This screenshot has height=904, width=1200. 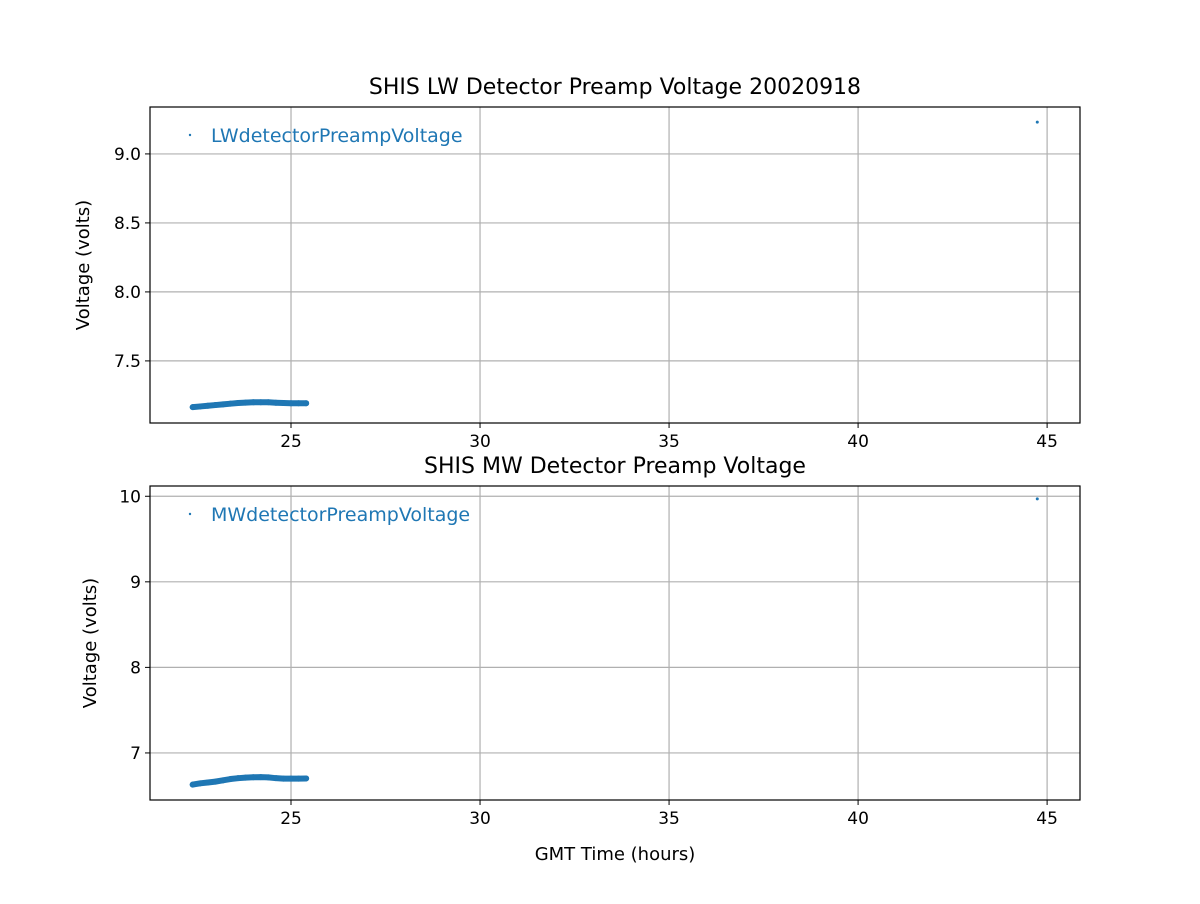 What do you see at coordinates (135, 583) in the screenshot?
I see `y-tick-label: 9` at bounding box center [135, 583].